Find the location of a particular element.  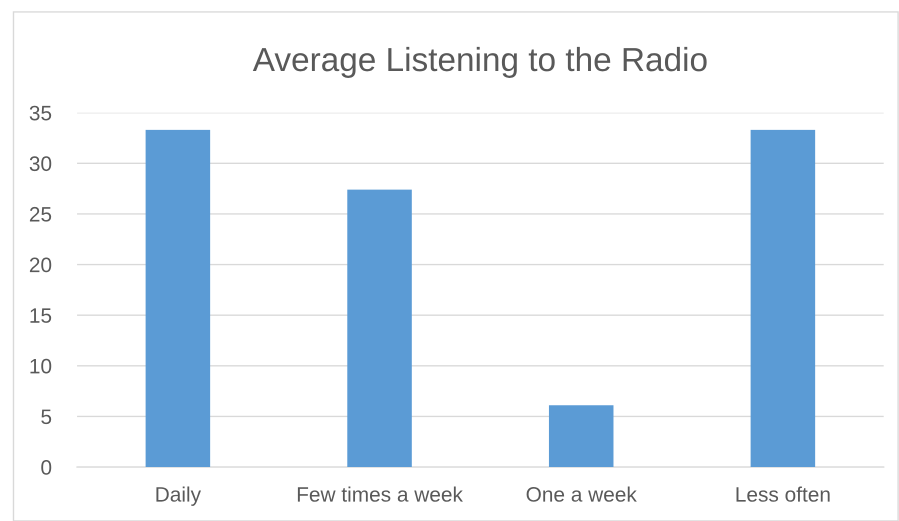

chart-title: Average Listening to the Radio is located at coordinates (479, 62).